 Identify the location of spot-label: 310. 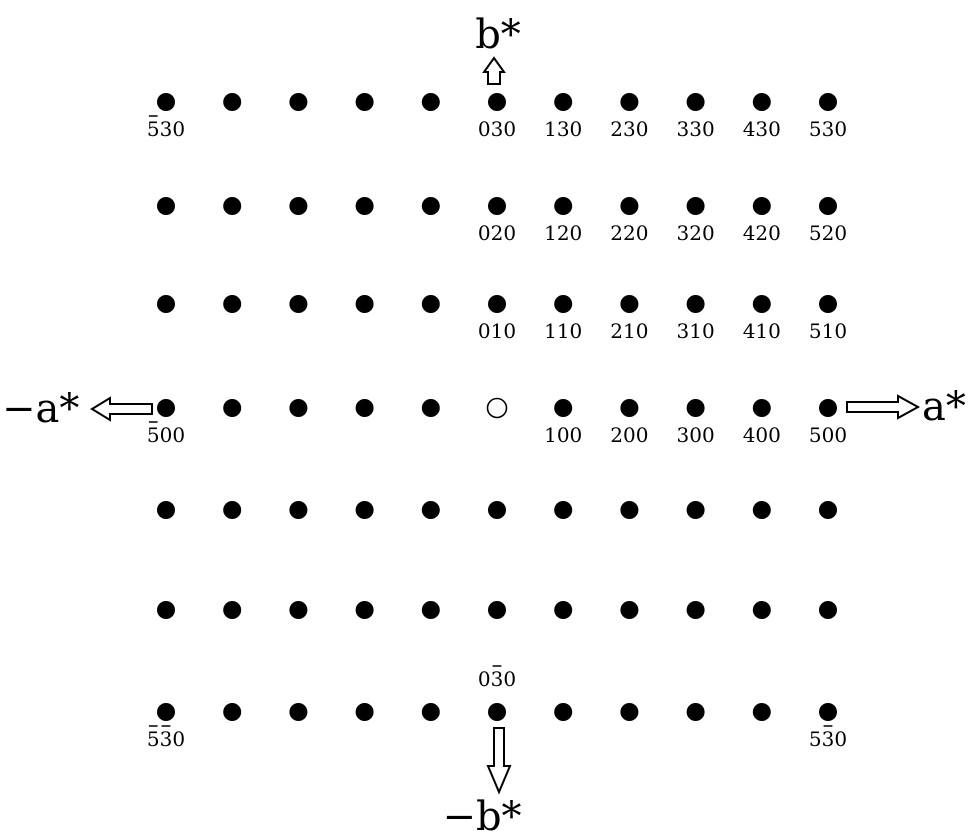
(696, 331).